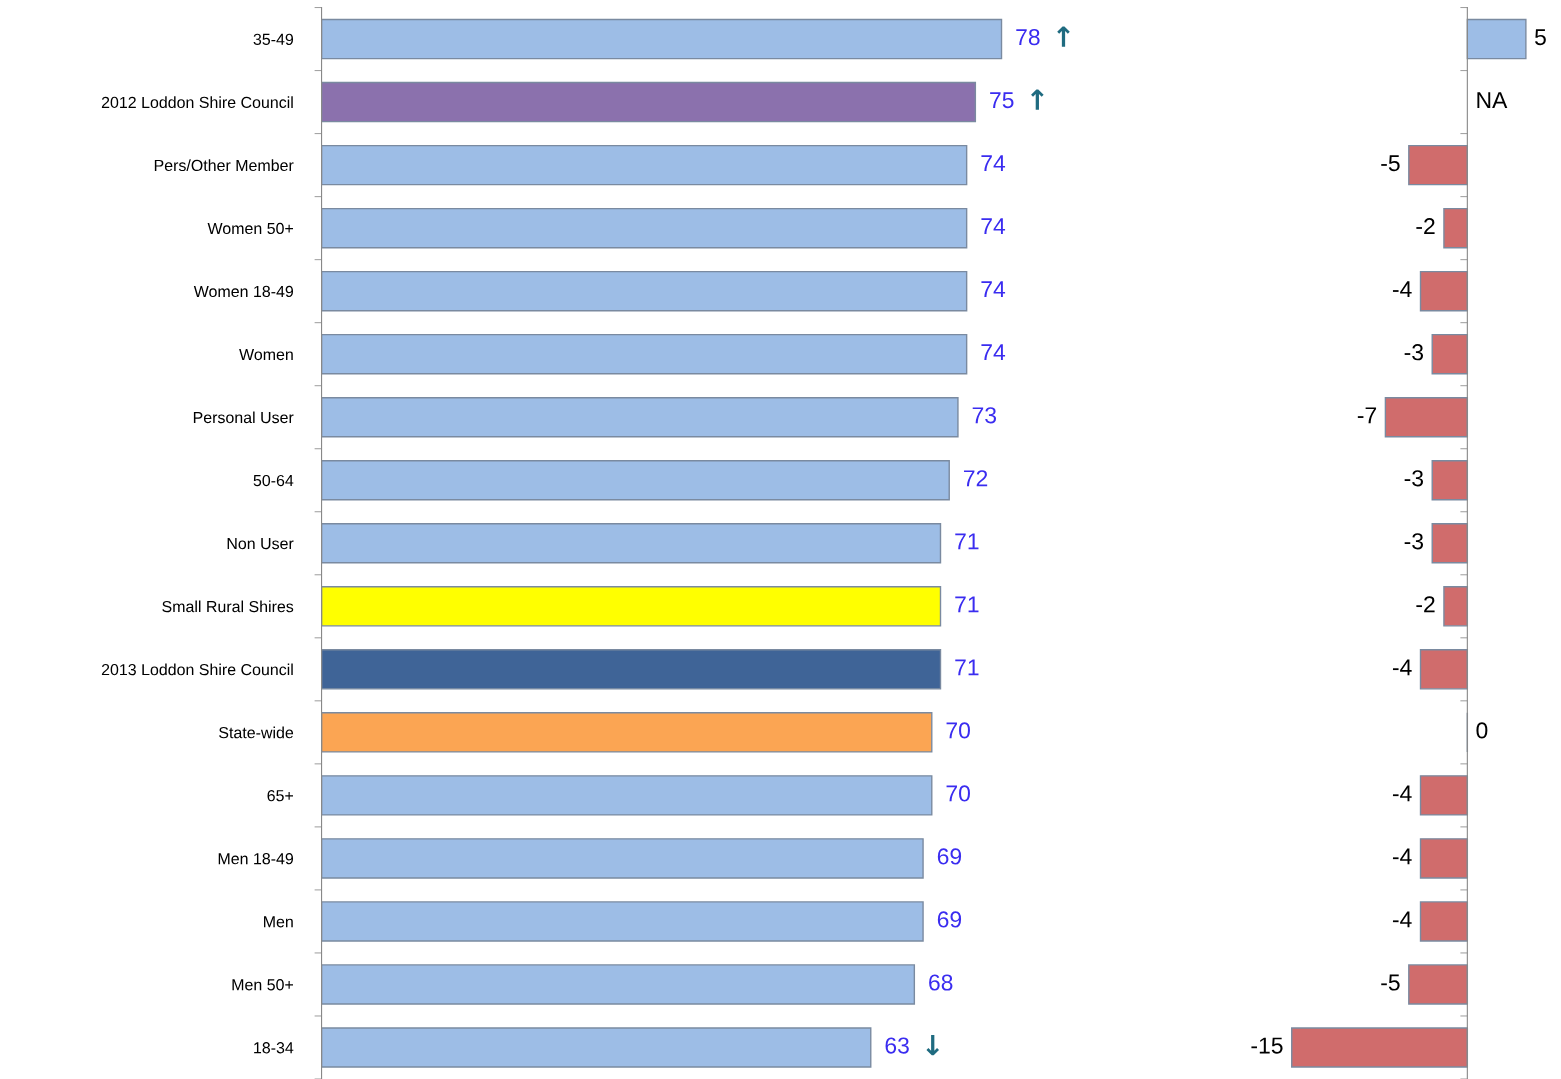  What do you see at coordinates (933, 1045) in the screenshot?
I see `annotation: ↓` at bounding box center [933, 1045].